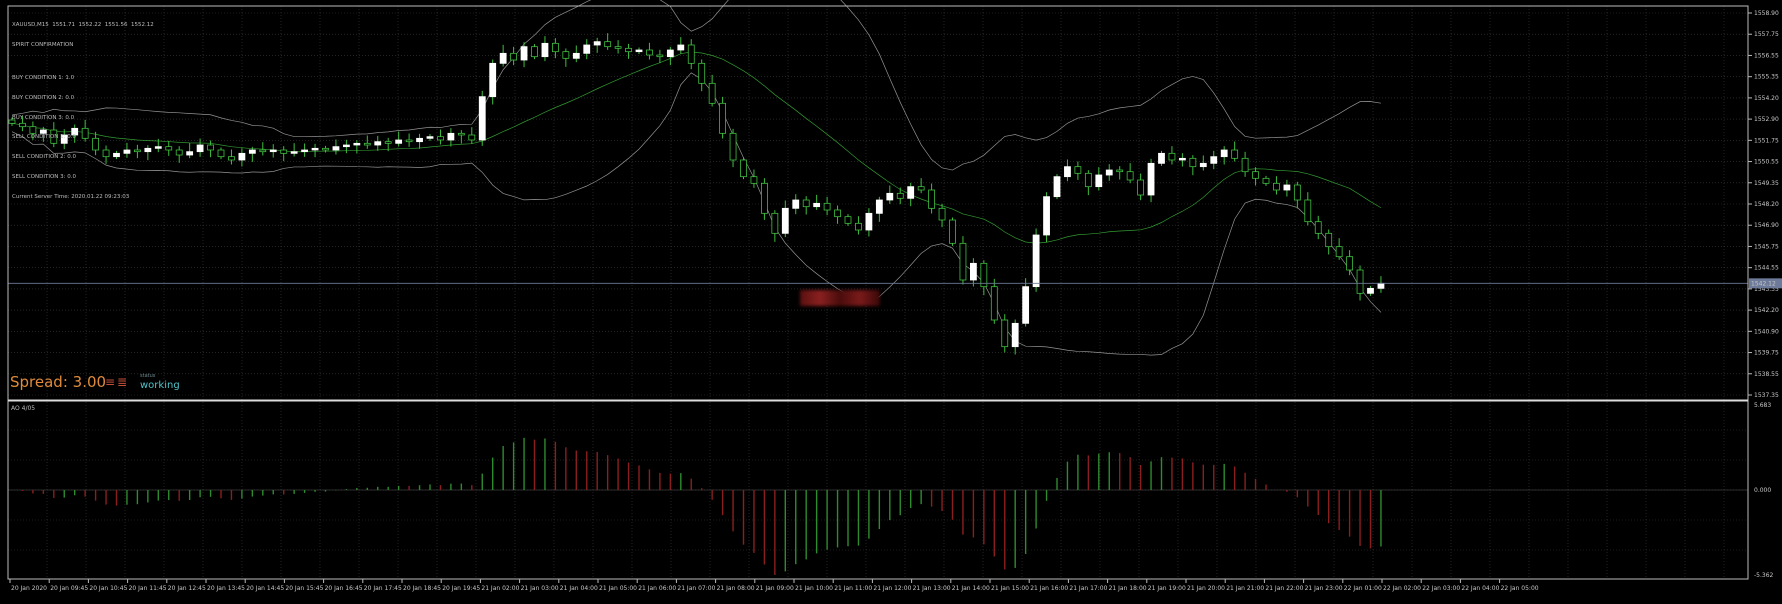 This screenshot has width=1782, height=604. Describe the element at coordinates (1520, 588) in the screenshot. I see `time-label: 22 Jan 05:00` at that location.